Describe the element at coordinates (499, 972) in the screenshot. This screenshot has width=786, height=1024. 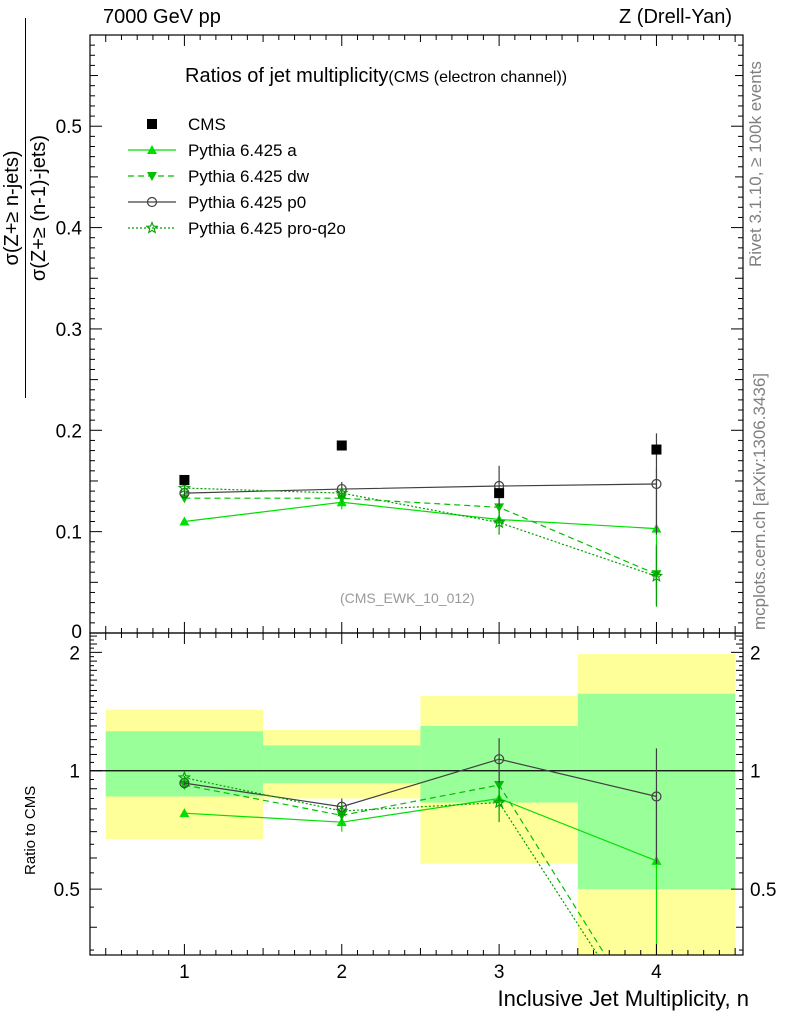
I see `x-tick-label-3: 3` at that location.